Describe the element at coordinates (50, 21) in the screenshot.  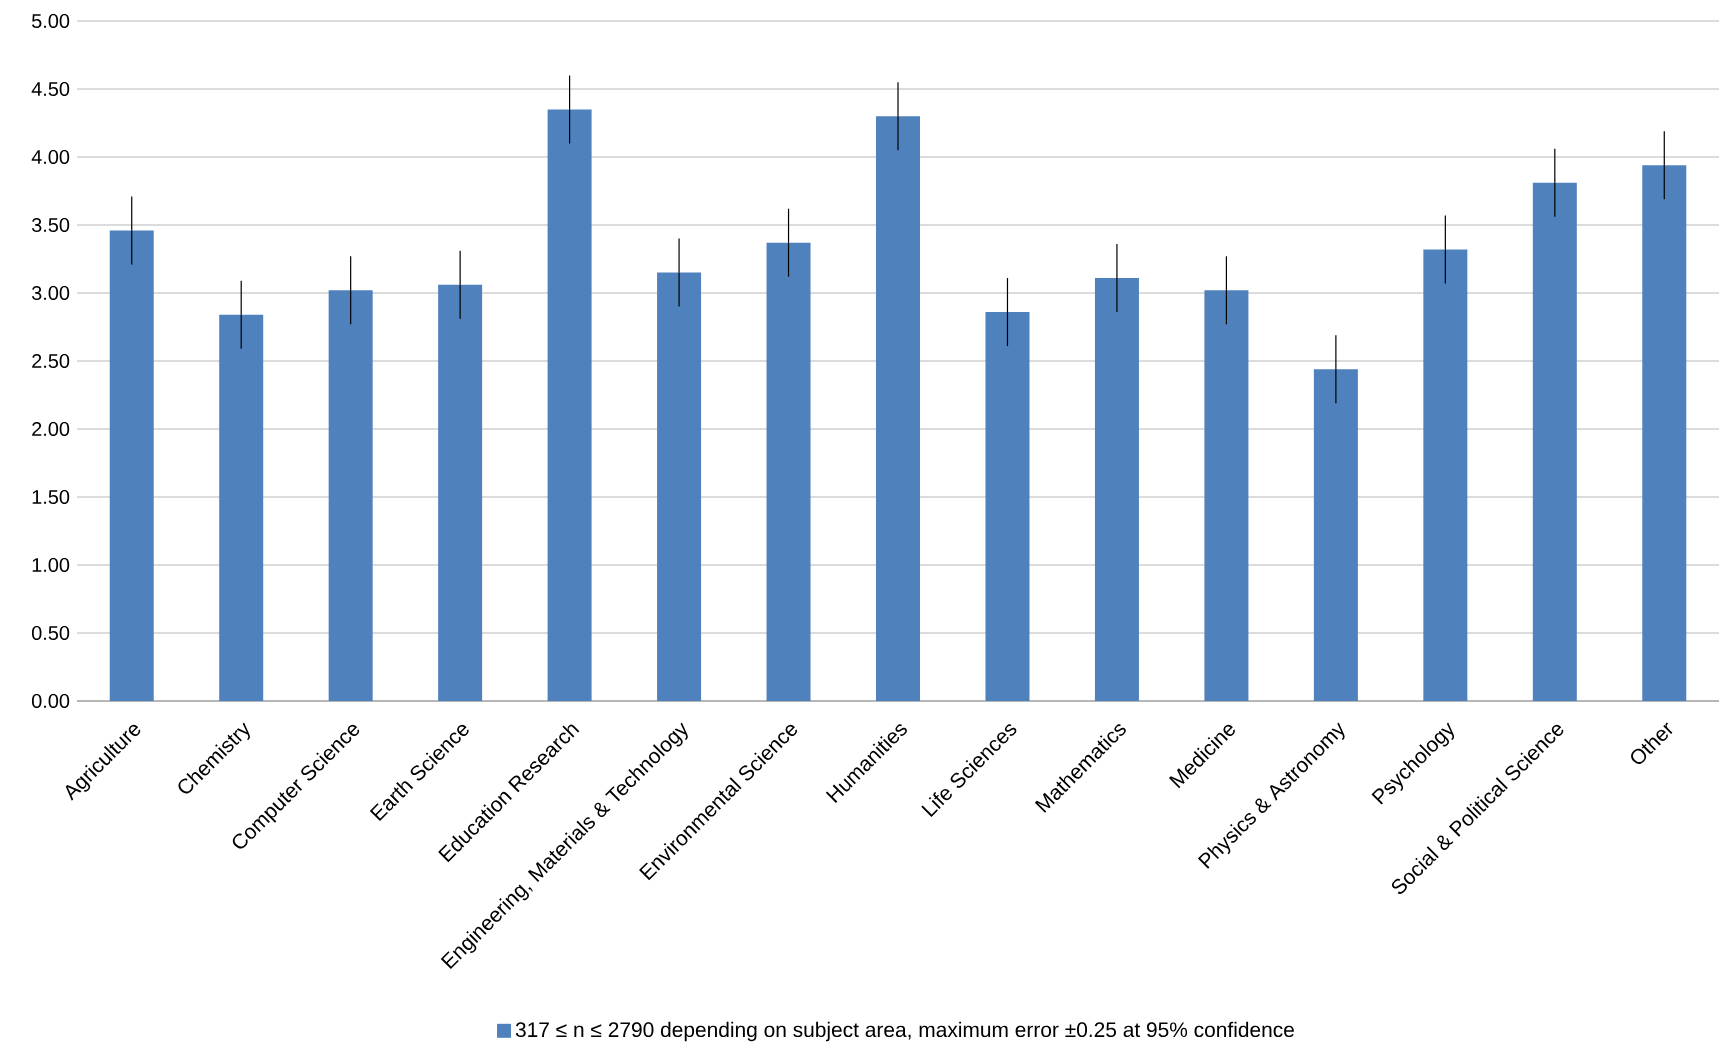
I see `y-tick-label: 5.00` at that location.